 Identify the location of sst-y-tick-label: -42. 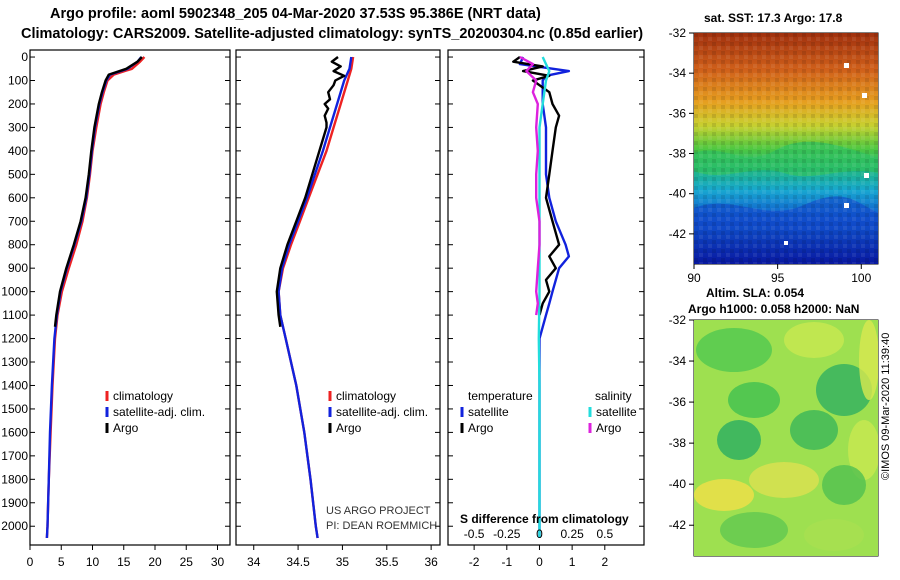
(678, 234).